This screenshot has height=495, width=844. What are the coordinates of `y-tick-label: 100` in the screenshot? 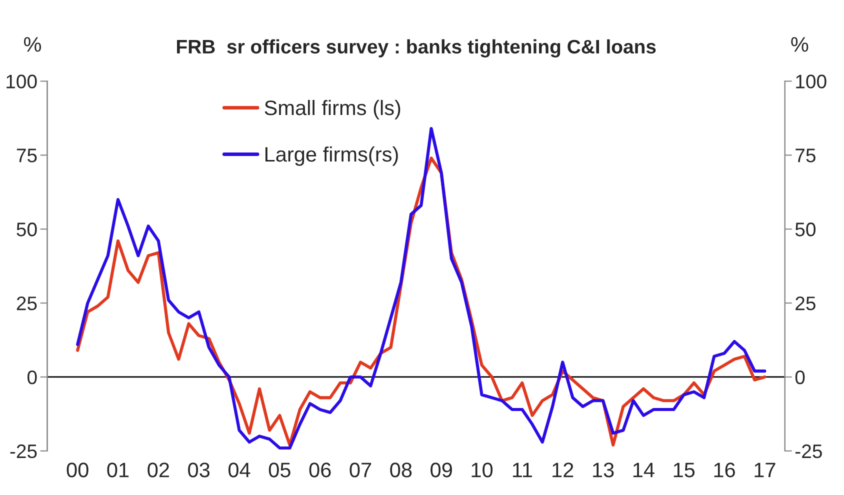 It's located at (21, 81).